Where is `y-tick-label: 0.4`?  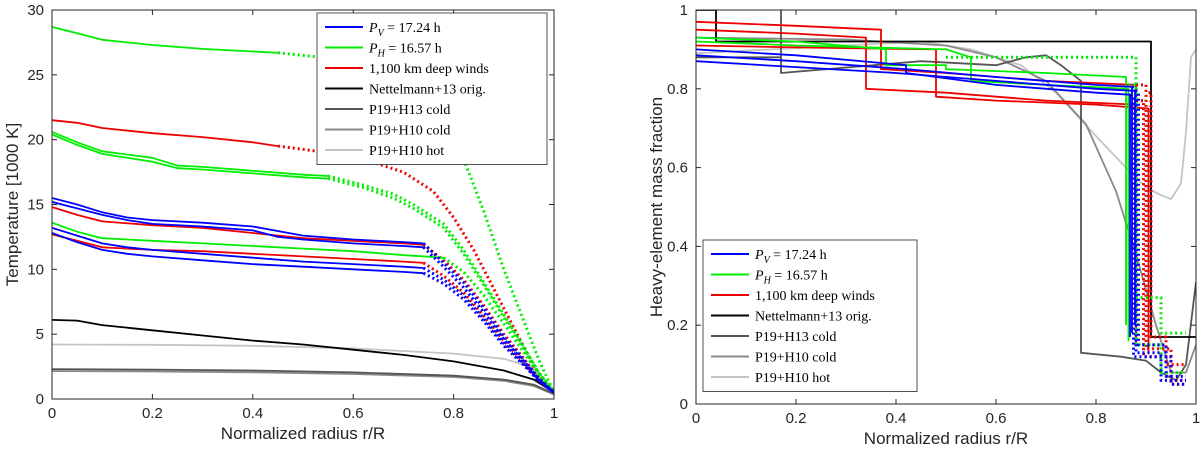
y-tick-label: 0.4 is located at coordinates (677, 246).